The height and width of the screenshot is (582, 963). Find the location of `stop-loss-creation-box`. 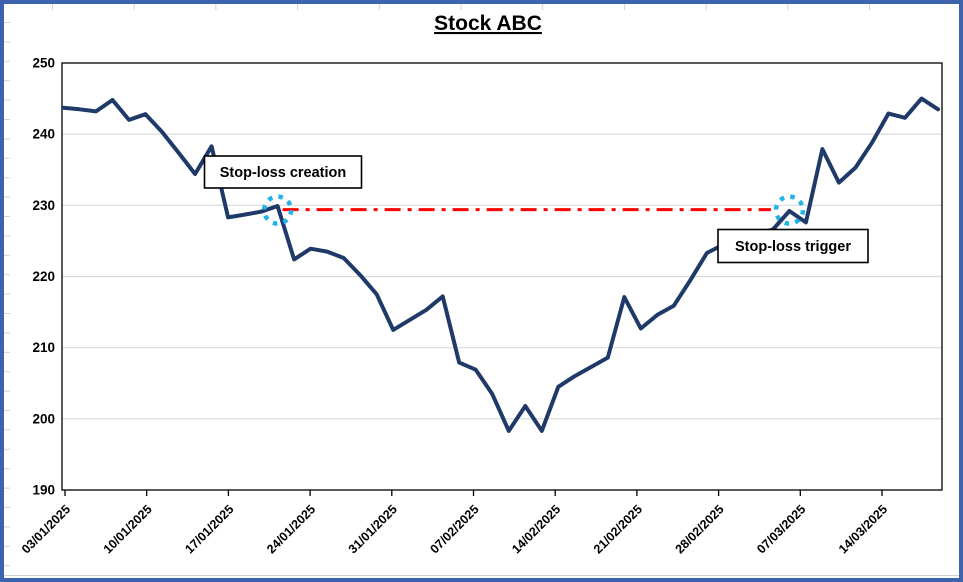

stop-loss-creation-box is located at coordinates (283, 172).